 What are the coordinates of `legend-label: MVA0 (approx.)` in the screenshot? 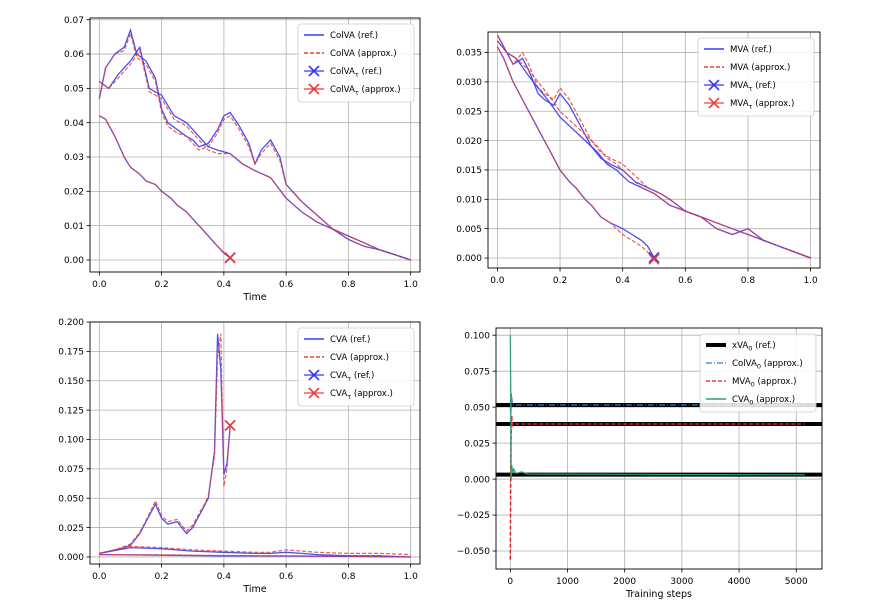 It's located at (764, 383).